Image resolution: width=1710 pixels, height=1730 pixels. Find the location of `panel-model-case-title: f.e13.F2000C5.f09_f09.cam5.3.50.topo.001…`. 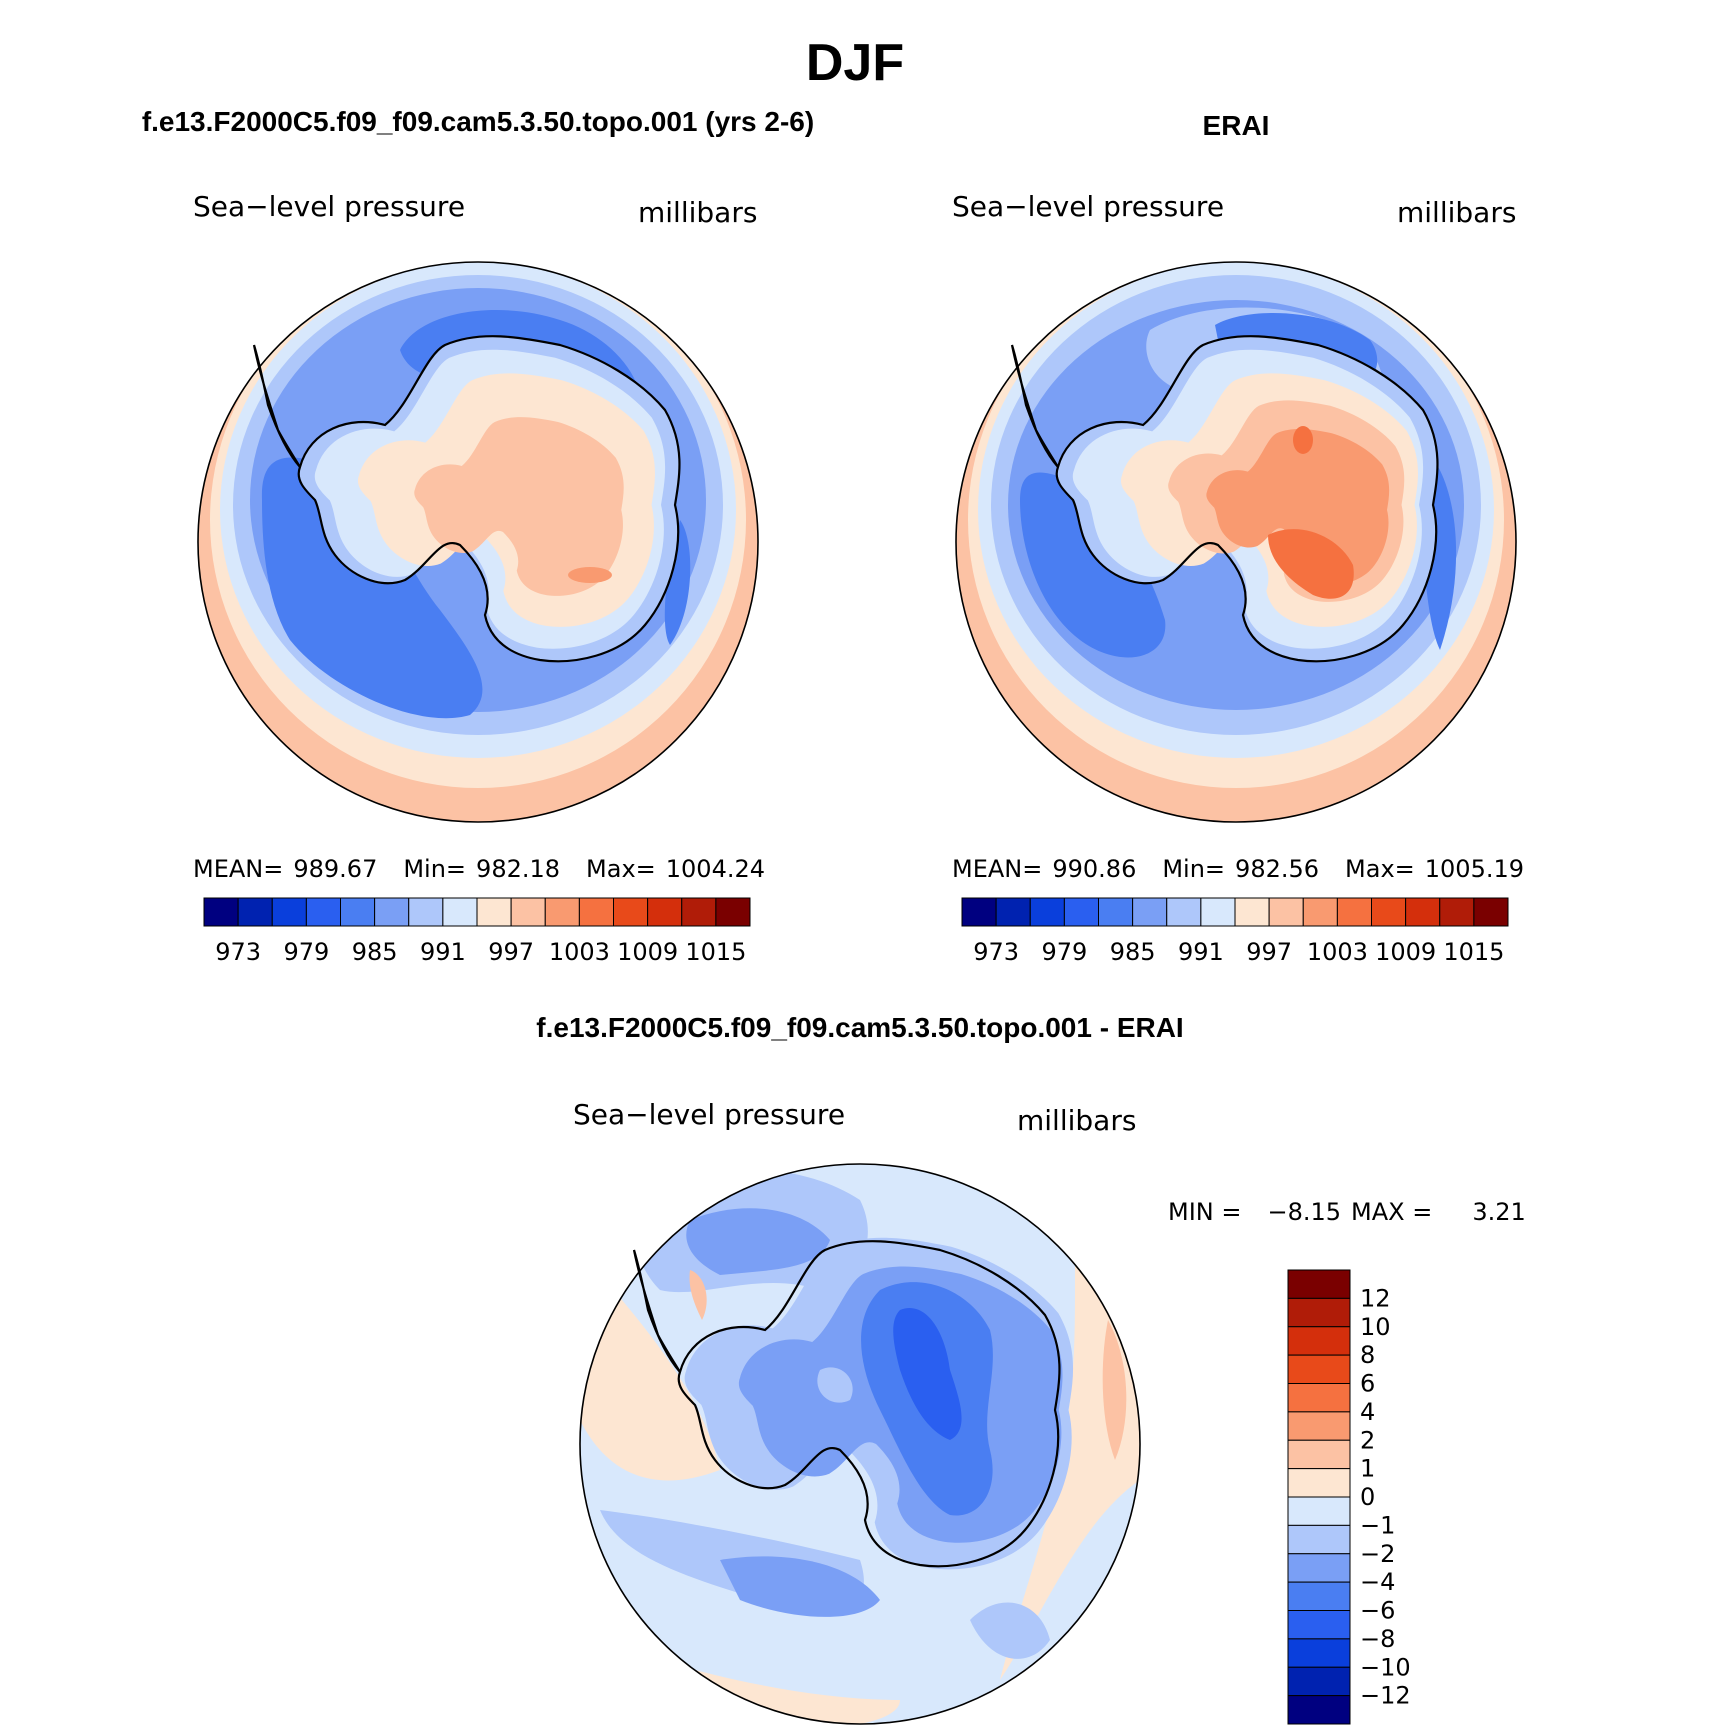

panel-model-case-title: f.e13.F2000C5.f09_f09.cam5.3.50.topo.001… is located at coordinates (478, 121).